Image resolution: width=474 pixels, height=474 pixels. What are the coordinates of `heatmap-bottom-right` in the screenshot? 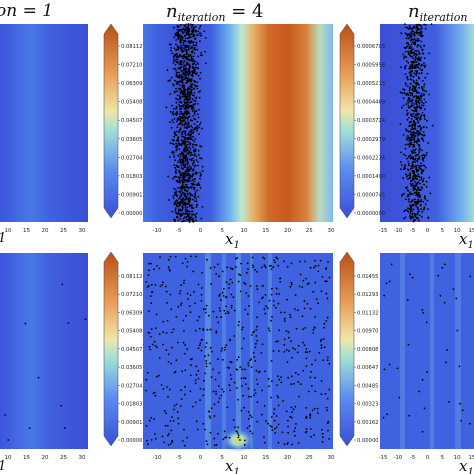 It's located at (427, 351).